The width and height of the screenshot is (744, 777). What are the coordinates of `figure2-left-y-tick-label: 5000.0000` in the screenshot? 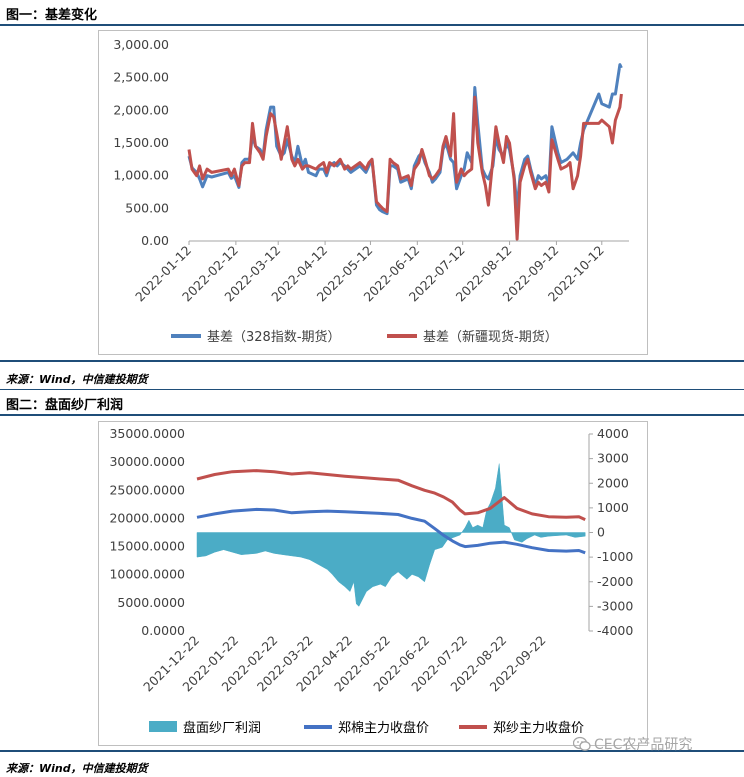 It's located at (151, 602).